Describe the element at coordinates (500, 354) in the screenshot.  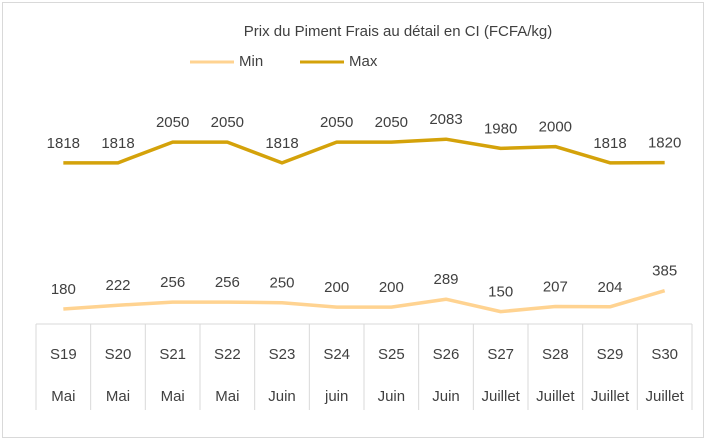
I see `x-tick-label: S27` at that location.